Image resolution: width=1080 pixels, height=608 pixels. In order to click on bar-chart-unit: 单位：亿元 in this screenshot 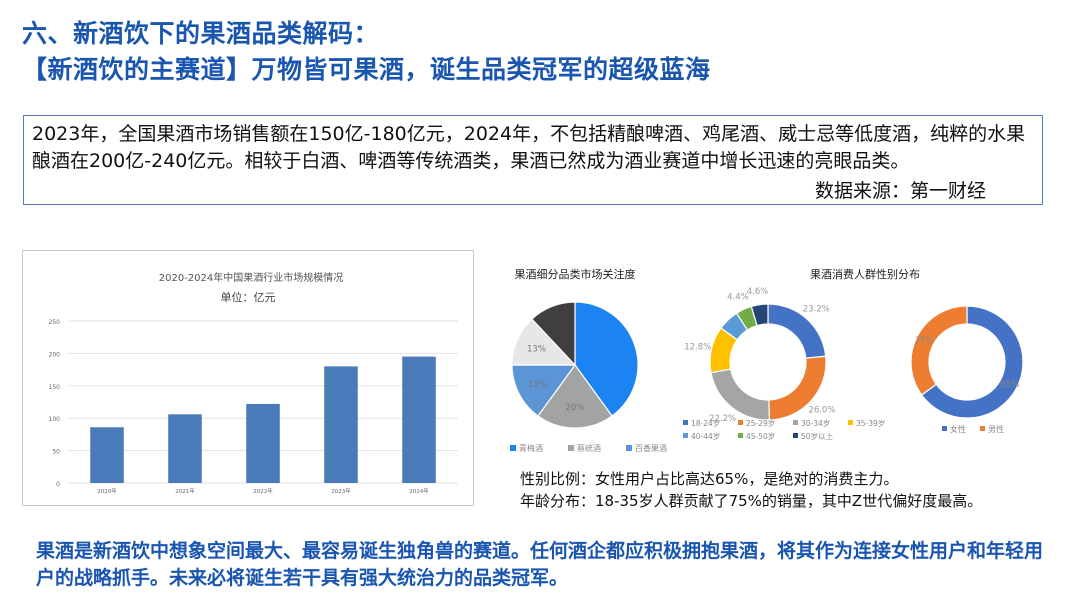, I will do `click(248, 297)`.